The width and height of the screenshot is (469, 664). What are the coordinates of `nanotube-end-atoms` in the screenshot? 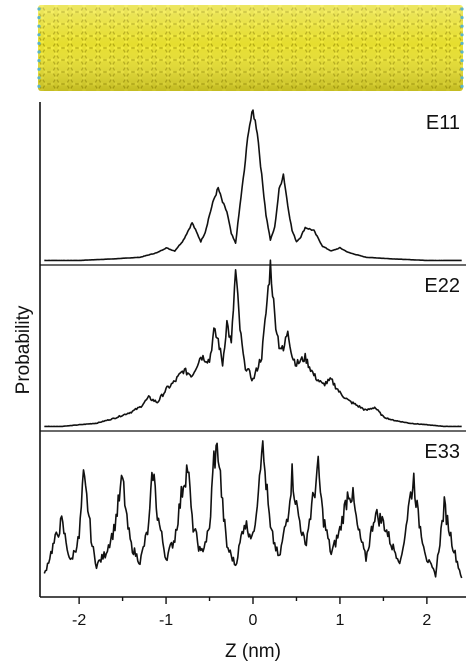 It's located at (250, 47).